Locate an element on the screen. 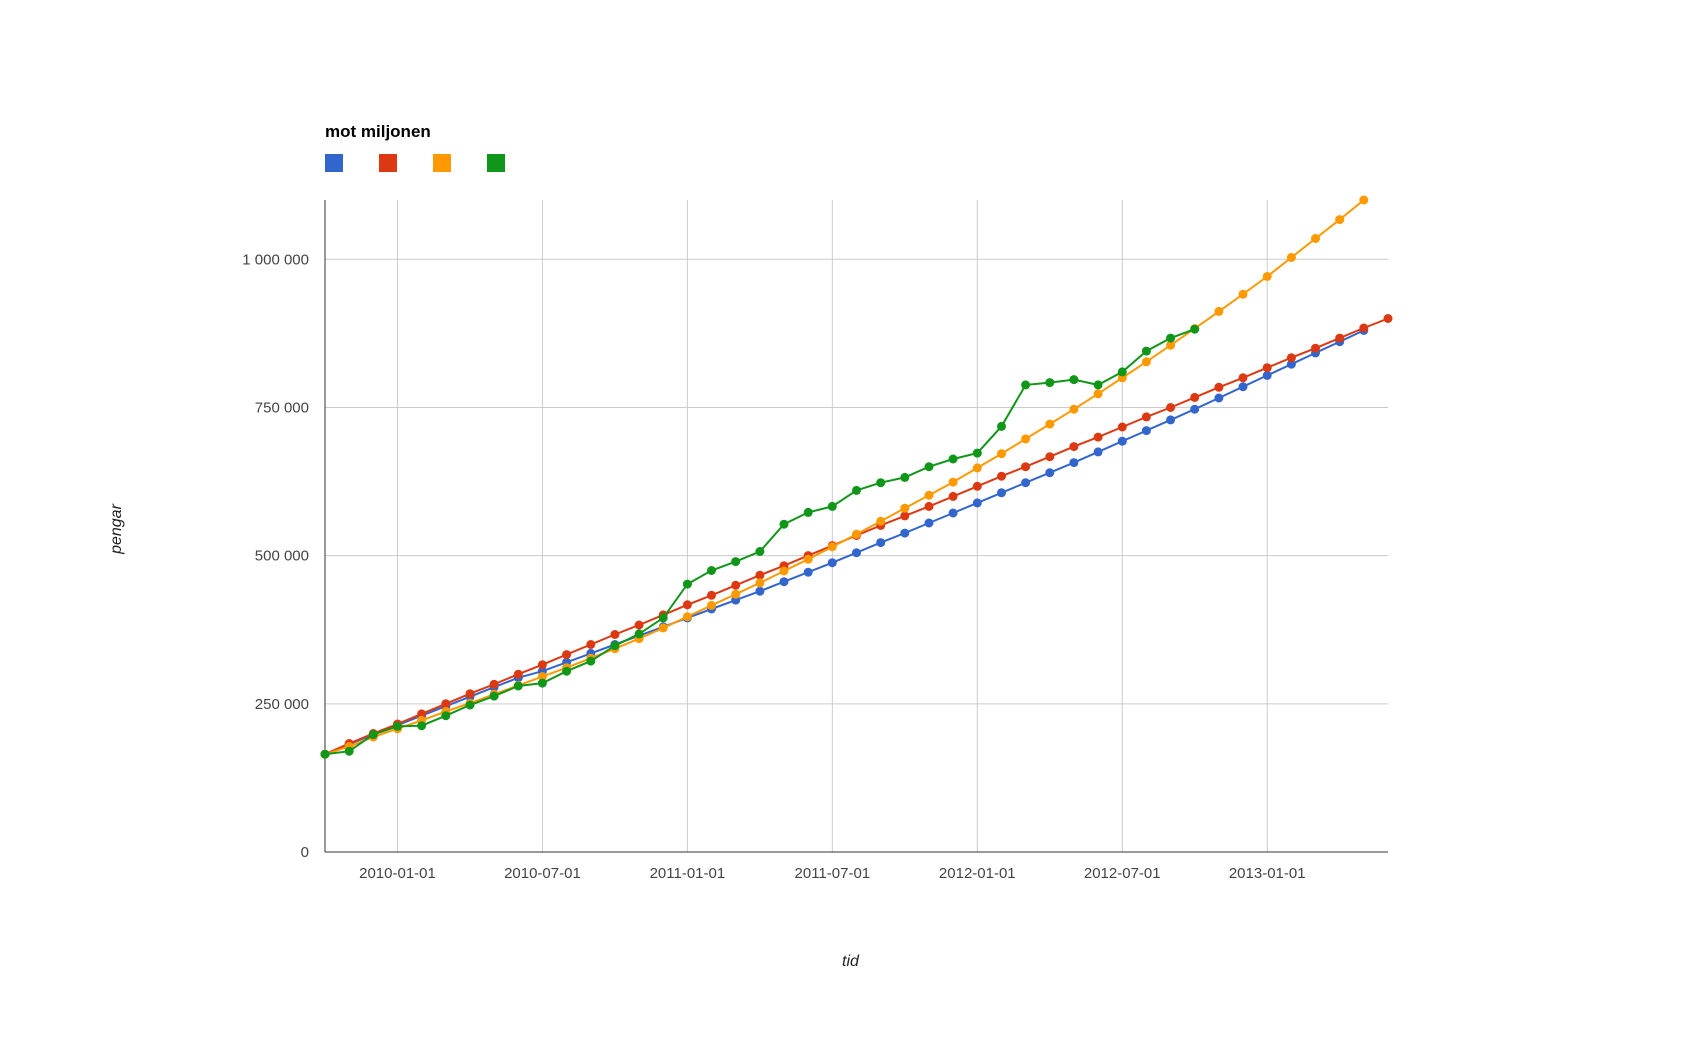 Image resolution: width=1693 pixels, height=1039 pixels. x-tick-label: 2011-01-01 is located at coordinates (688, 873).